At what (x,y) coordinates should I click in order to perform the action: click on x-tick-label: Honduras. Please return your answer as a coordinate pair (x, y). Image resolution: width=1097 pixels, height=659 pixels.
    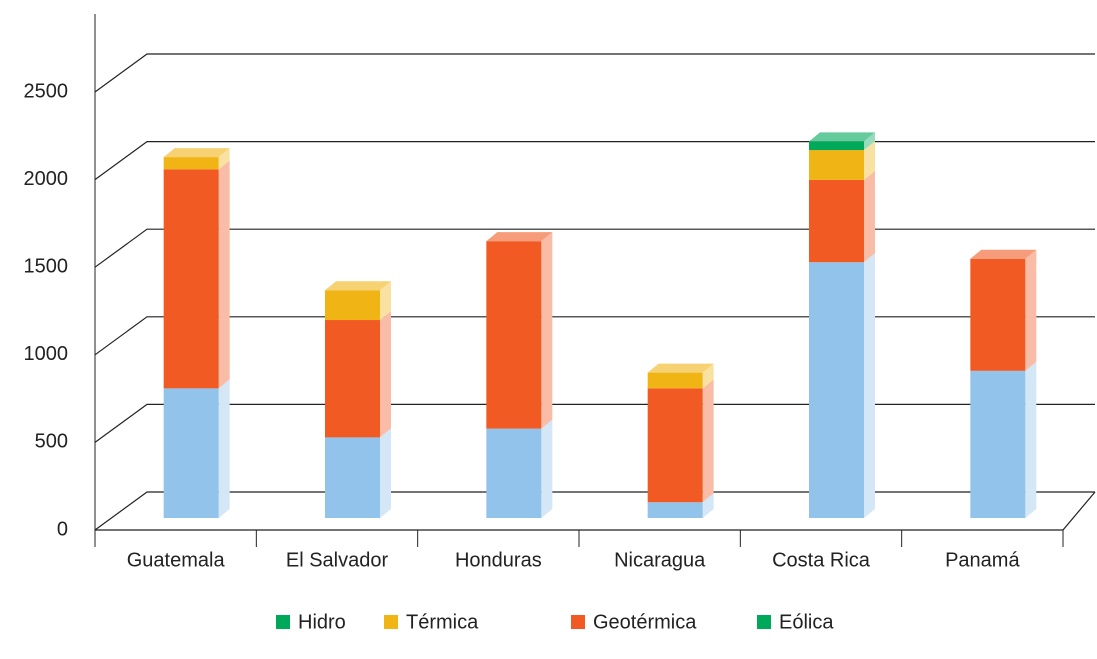
    Looking at the image, I should click on (498, 560).